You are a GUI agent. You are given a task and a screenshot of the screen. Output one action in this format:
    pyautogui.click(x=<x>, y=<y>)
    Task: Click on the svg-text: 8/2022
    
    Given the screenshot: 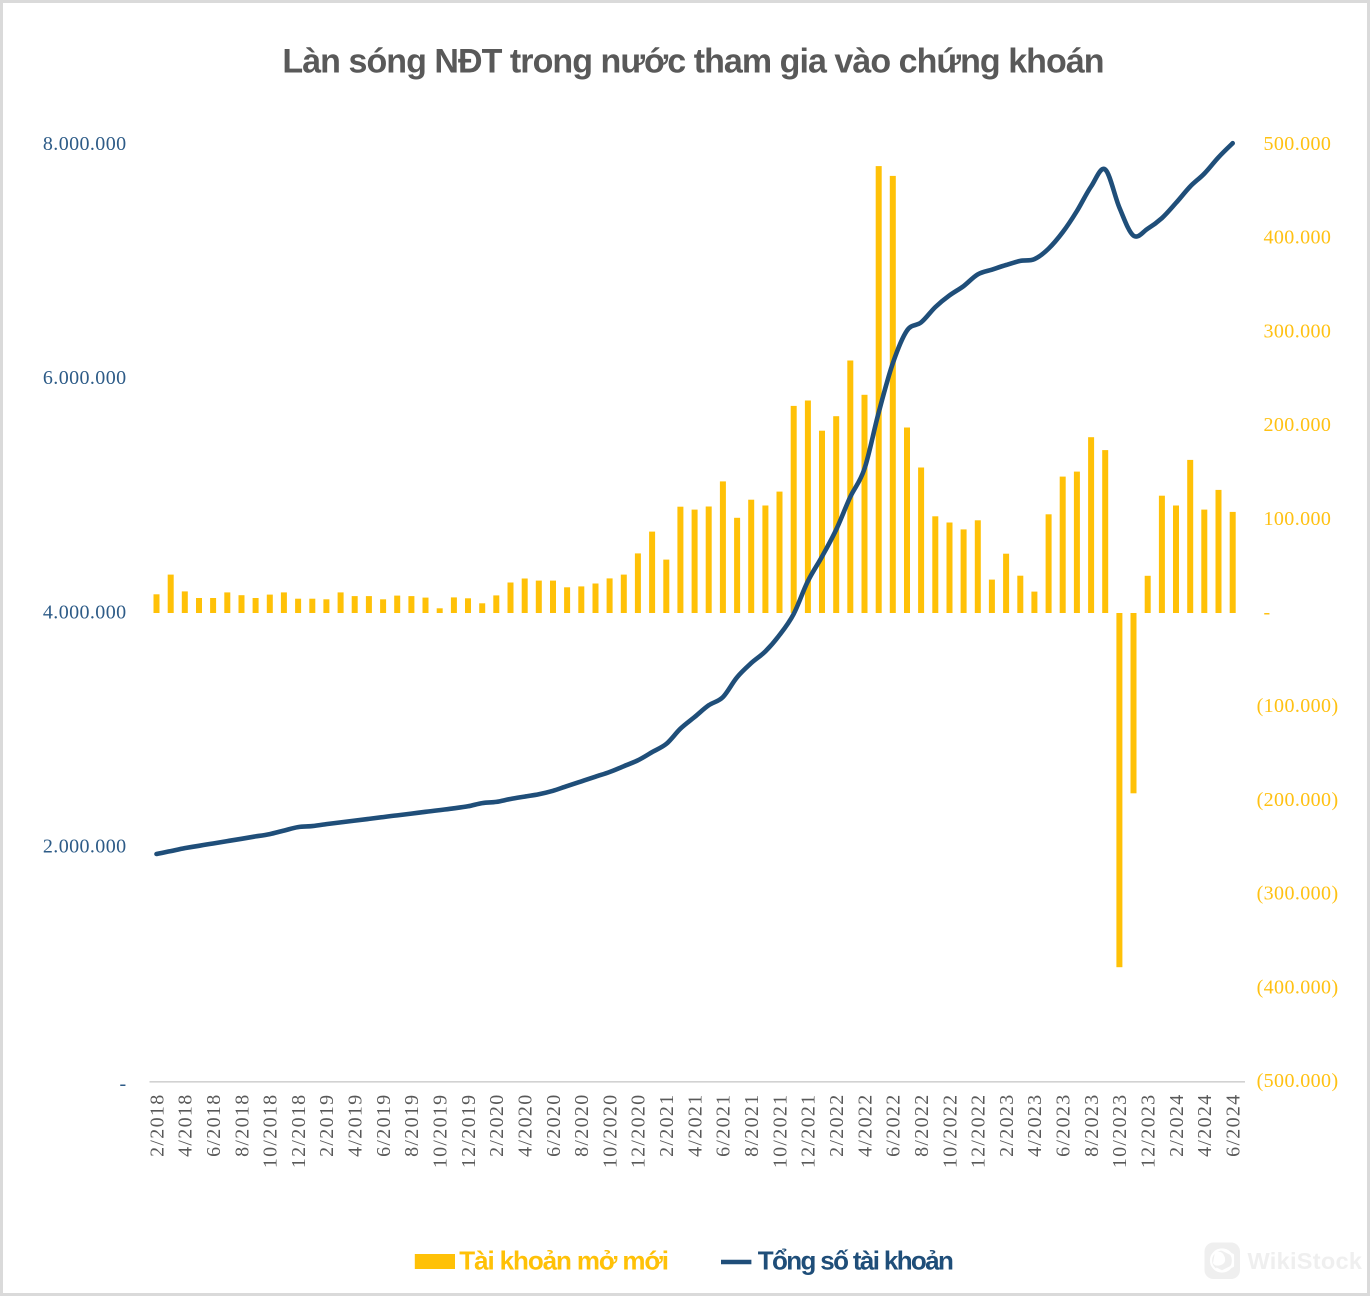 What is the action you would take?
    pyautogui.click(x=922, y=1125)
    